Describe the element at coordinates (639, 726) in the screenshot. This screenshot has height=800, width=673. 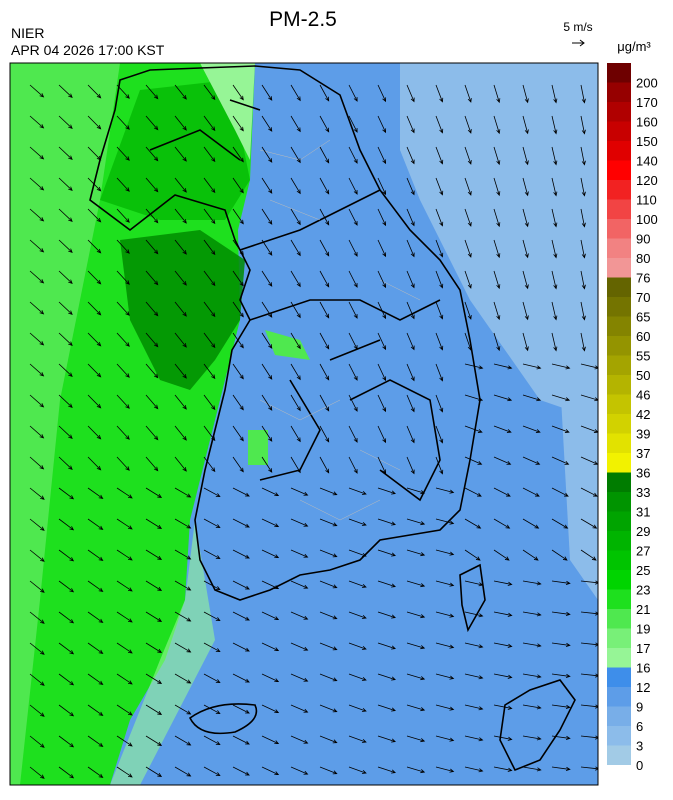
I see `legend-label: 6` at that location.